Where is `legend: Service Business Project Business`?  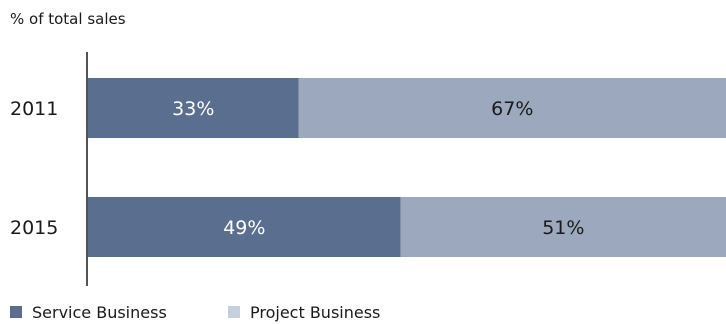
legend: Service Business Project Business is located at coordinates (195, 312).